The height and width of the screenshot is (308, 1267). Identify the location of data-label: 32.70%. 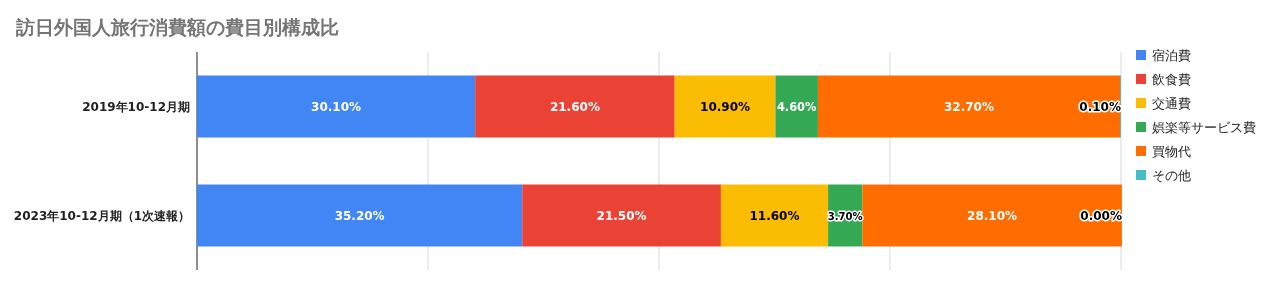
(969, 107).